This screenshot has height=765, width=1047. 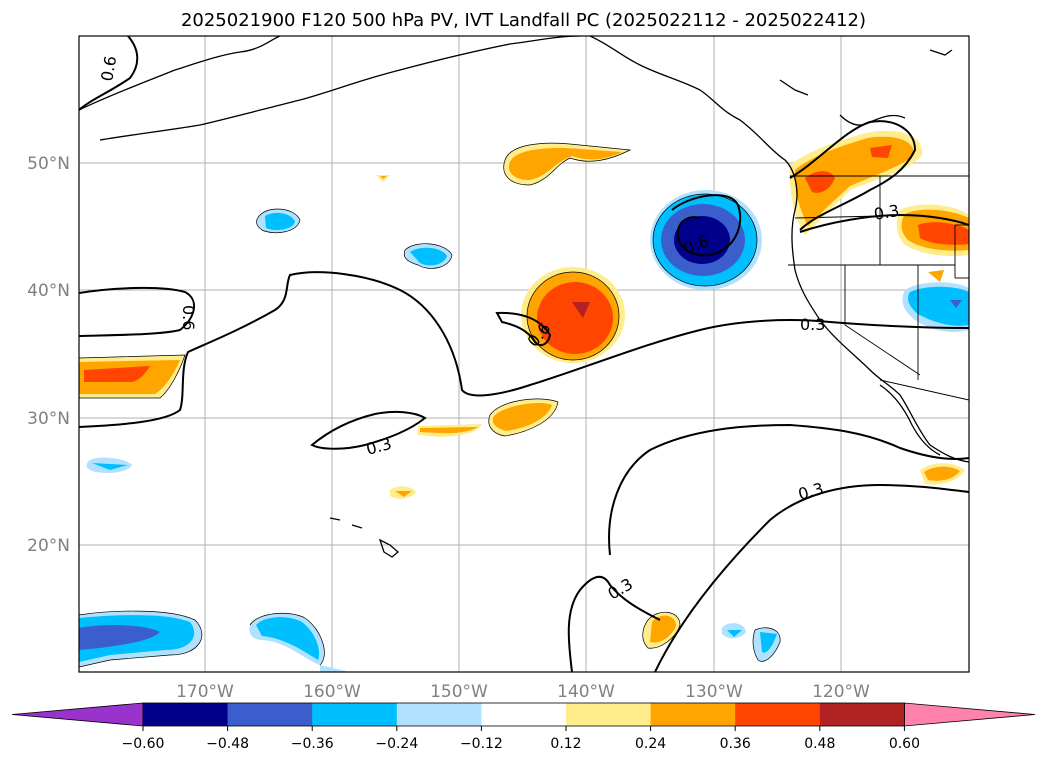 I want to click on lon-label: 140°W, so click(x=586, y=692).